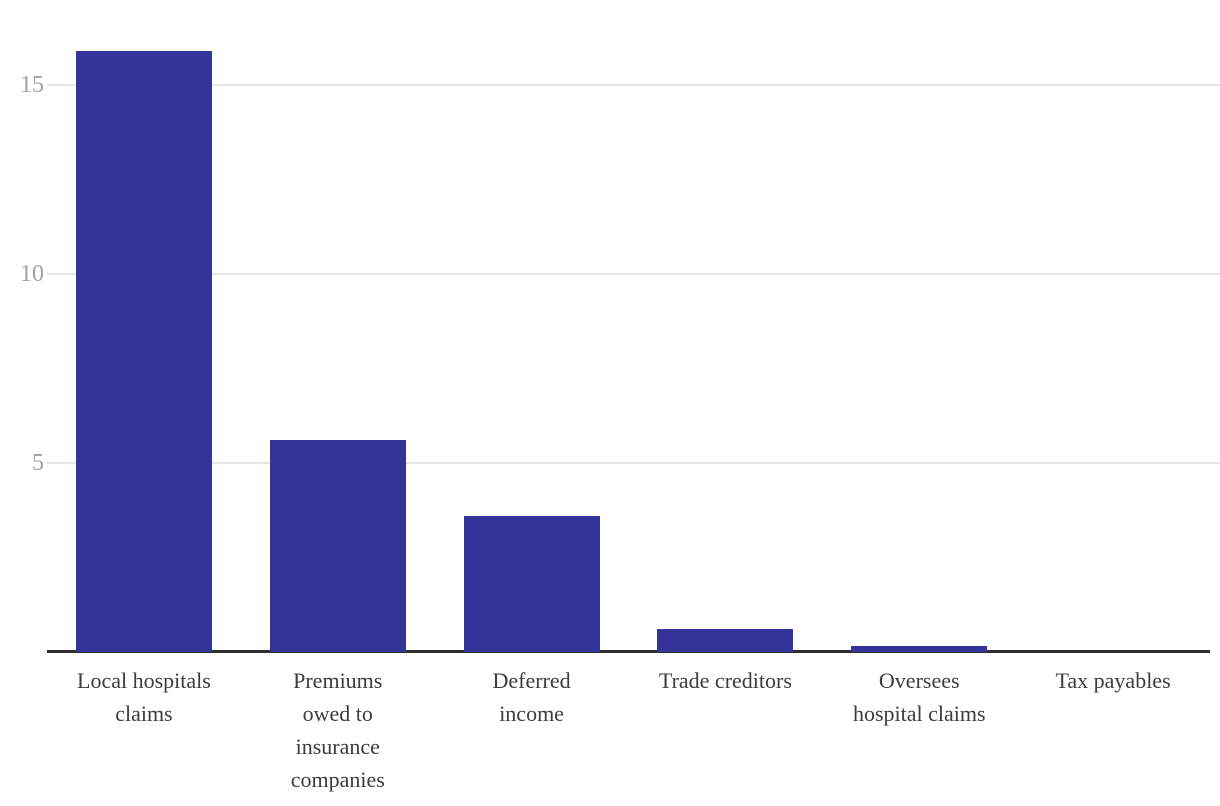  I want to click on x-axis-label-line: Deferred, so click(531, 680).